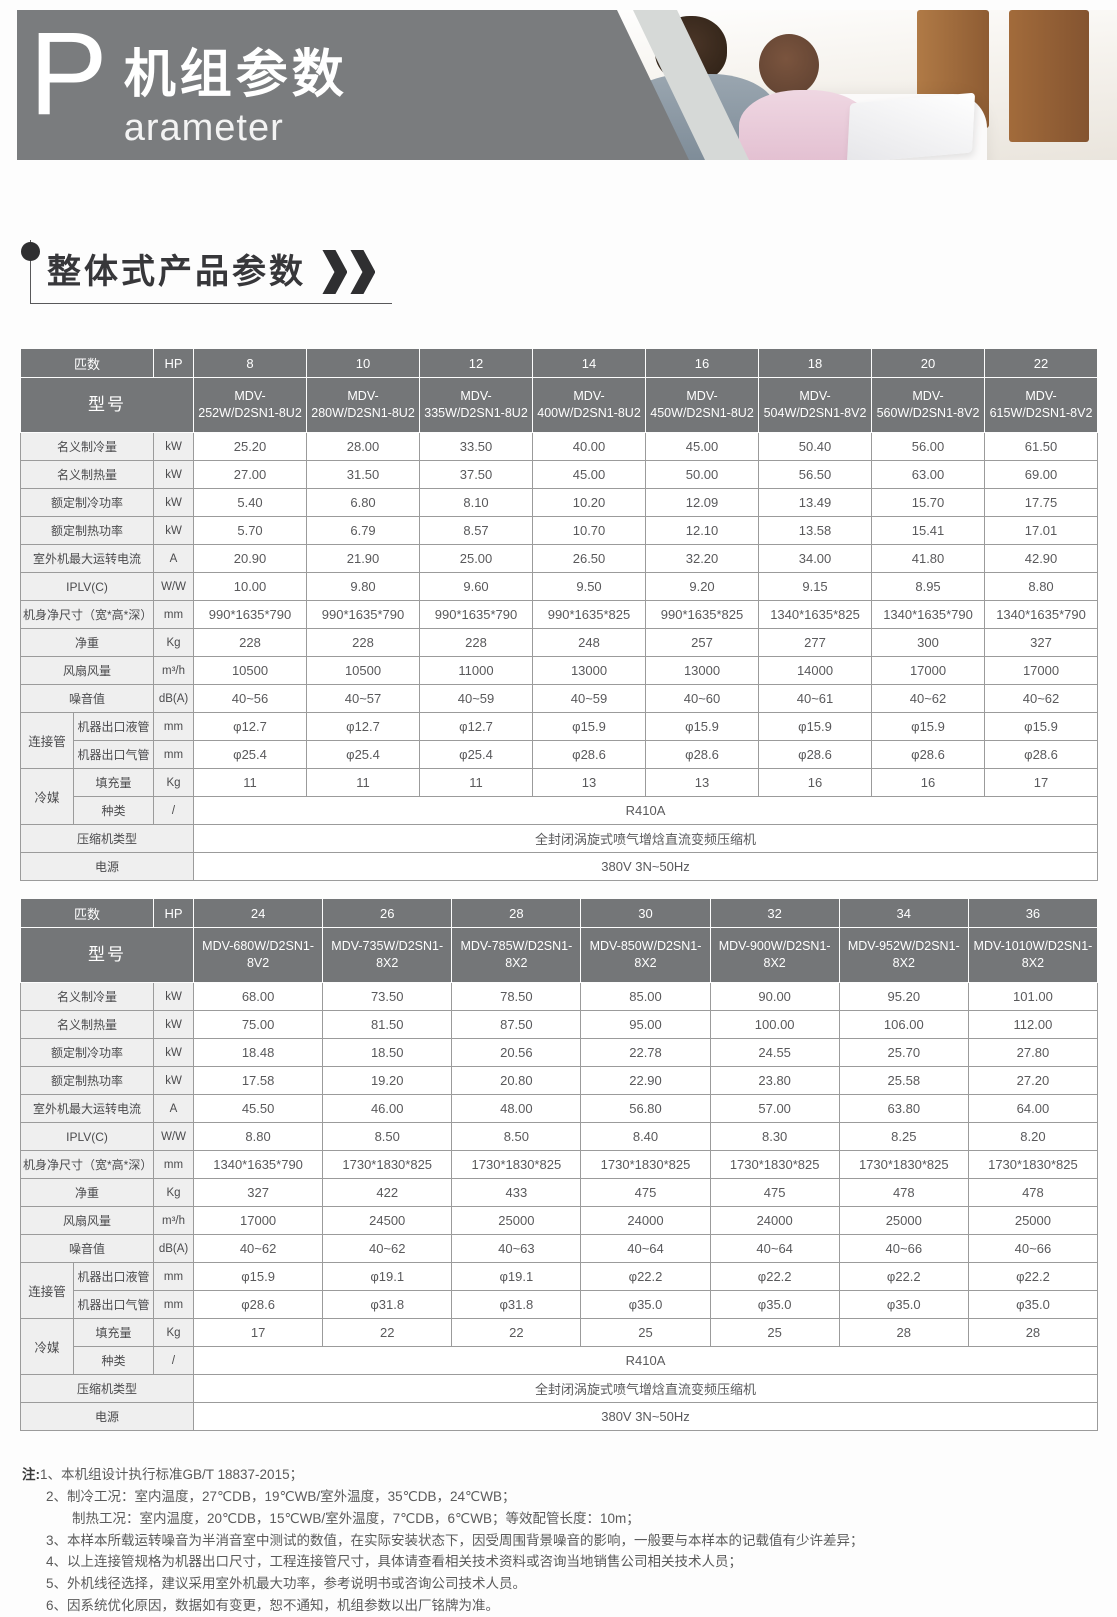 Image resolution: width=1117 pixels, height=1617 pixels. What do you see at coordinates (174, 1304) in the screenshot?
I see `row-unit: mm` at bounding box center [174, 1304].